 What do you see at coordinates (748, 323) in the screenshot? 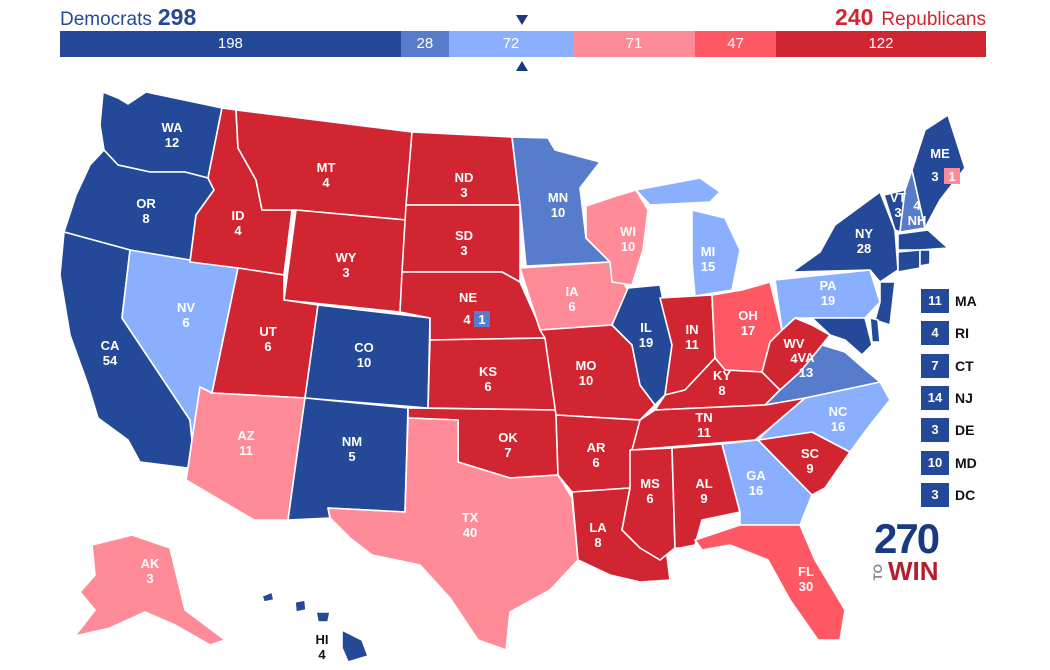
I see `label-oh: OH 17` at bounding box center [748, 323].